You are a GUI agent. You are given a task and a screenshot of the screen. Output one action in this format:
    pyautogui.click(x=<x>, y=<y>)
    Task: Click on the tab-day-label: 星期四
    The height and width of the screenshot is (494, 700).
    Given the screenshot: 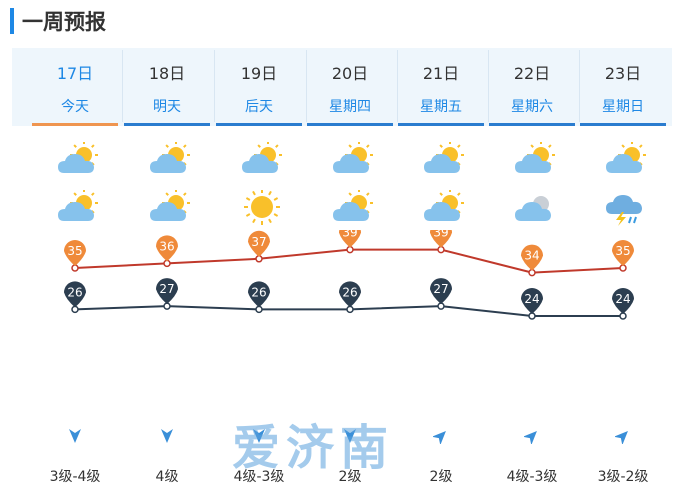 What is the action you would take?
    pyautogui.click(x=350, y=107)
    